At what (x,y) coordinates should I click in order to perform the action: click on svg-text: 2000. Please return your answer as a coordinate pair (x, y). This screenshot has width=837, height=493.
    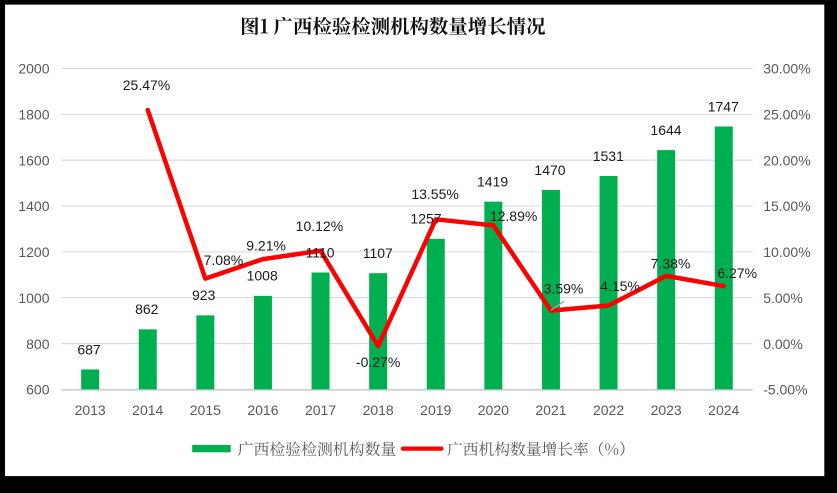
    Looking at the image, I should click on (33, 69).